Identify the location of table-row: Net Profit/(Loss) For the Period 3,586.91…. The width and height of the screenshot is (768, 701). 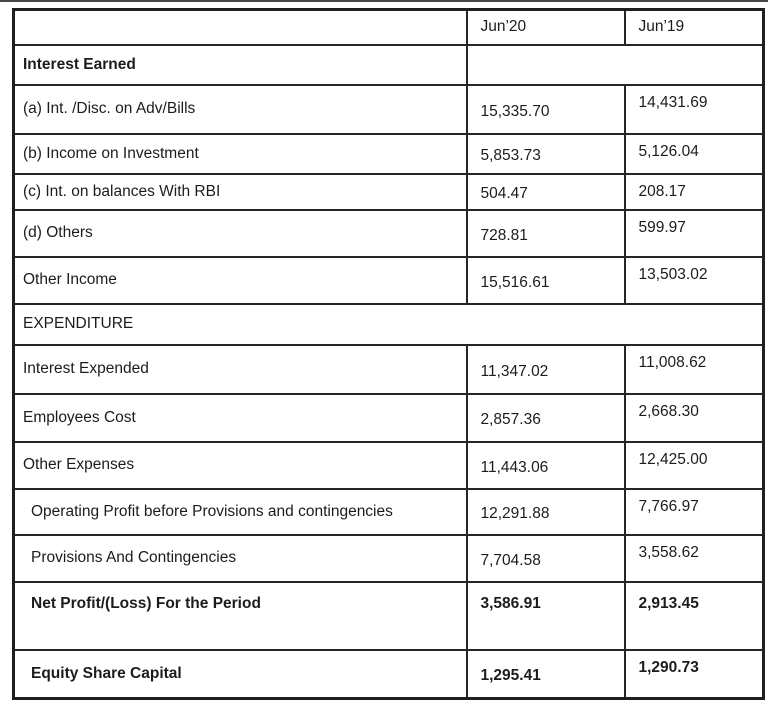
(388, 615).